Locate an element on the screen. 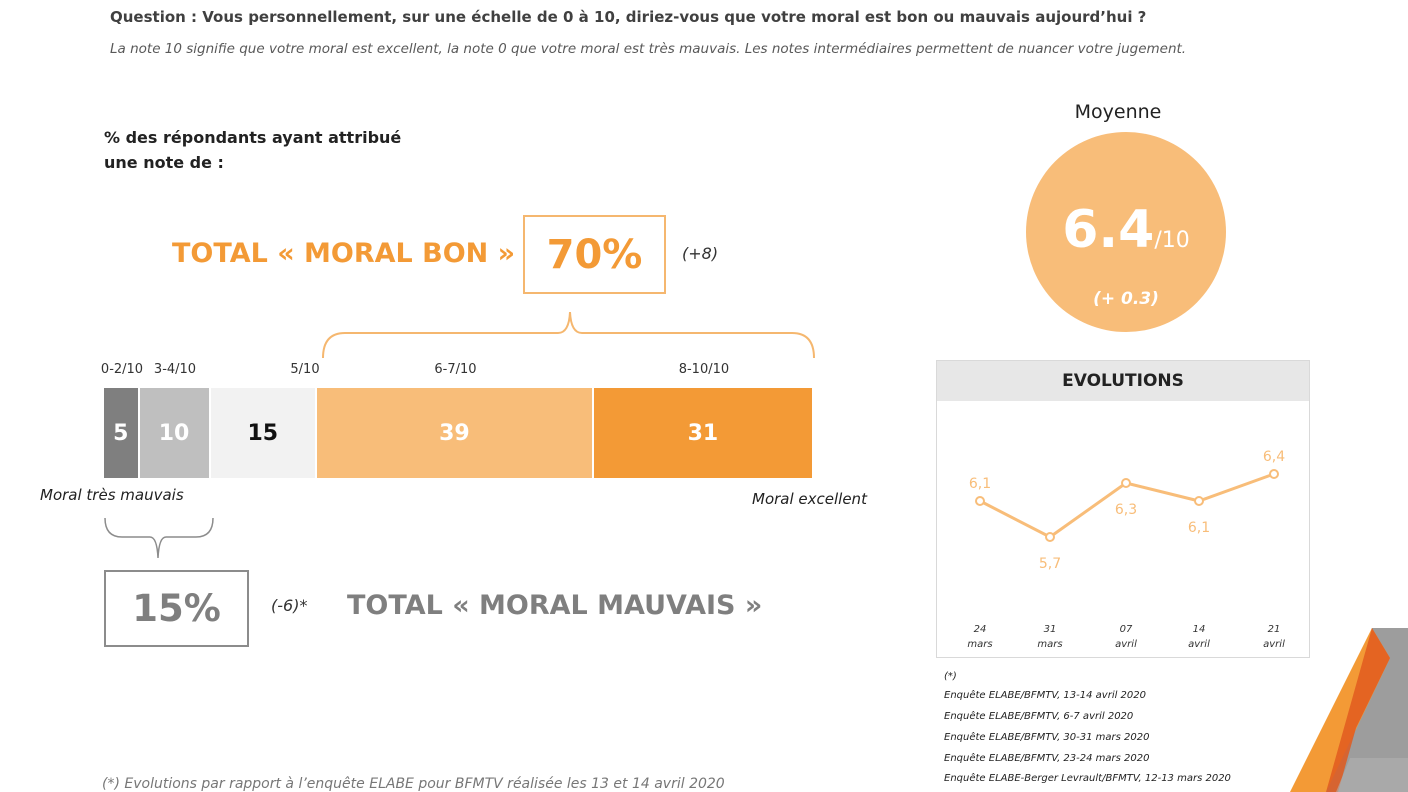 The width and height of the screenshot is (1408, 792). category-label: 3-4/10 is located at coordinates (175, 369).